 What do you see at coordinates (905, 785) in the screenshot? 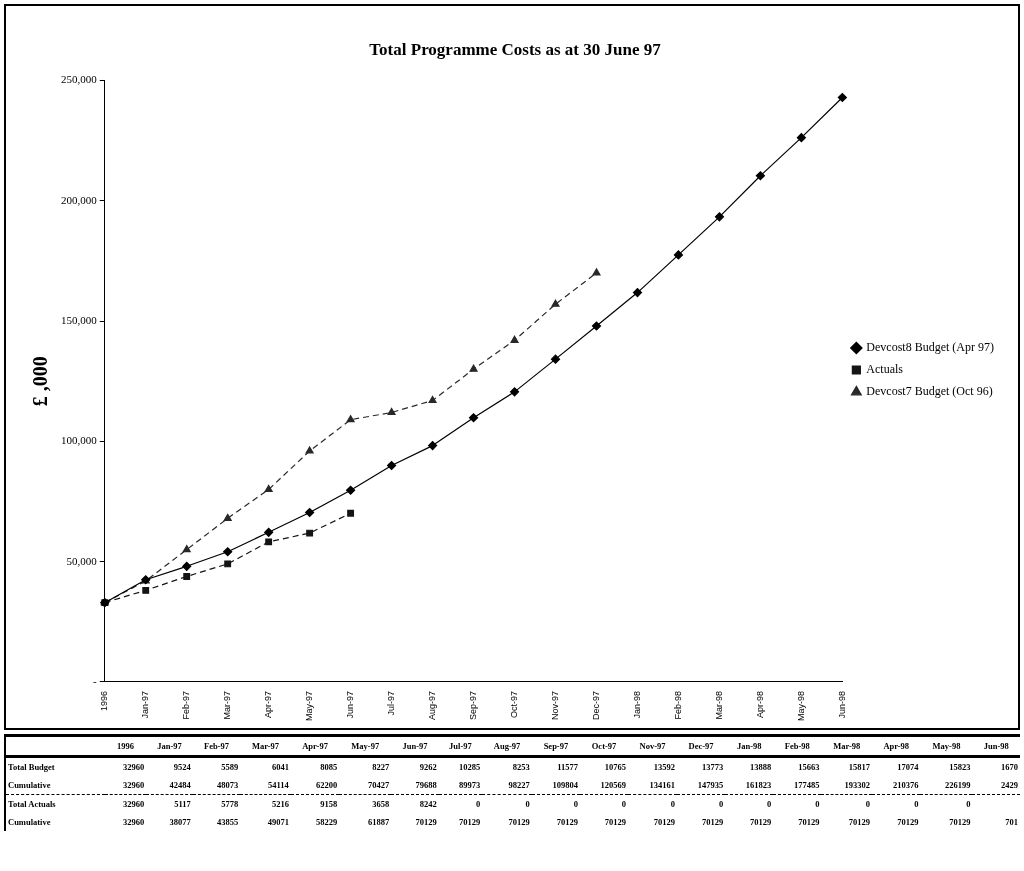
I see `text: 210376` at bounding box center [905, 785].